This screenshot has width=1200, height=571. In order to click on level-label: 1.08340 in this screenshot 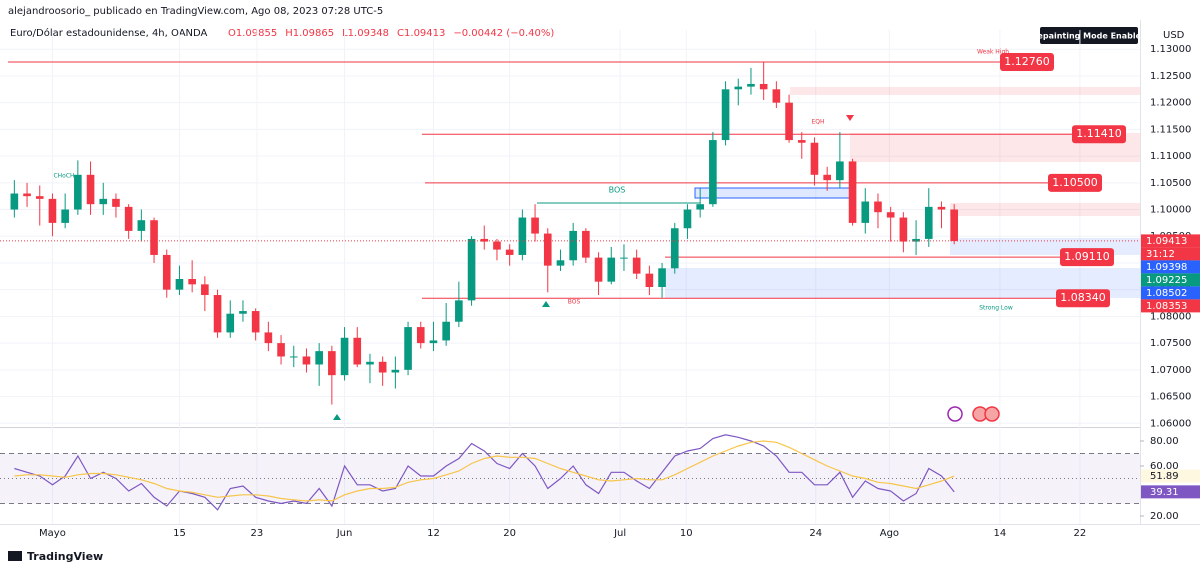, I will do `click(1083, 297)`.